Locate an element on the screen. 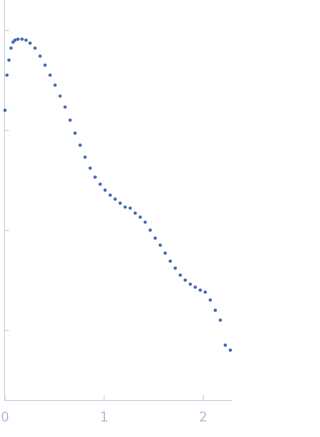  x-tick-label: 2 is located at coordinates (203, 418).